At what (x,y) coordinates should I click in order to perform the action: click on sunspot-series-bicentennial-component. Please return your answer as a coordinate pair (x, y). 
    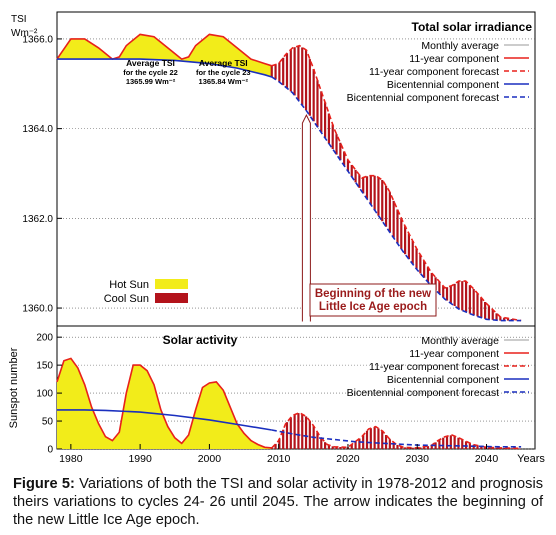
    Looking at the image, I should click on (164, 420).